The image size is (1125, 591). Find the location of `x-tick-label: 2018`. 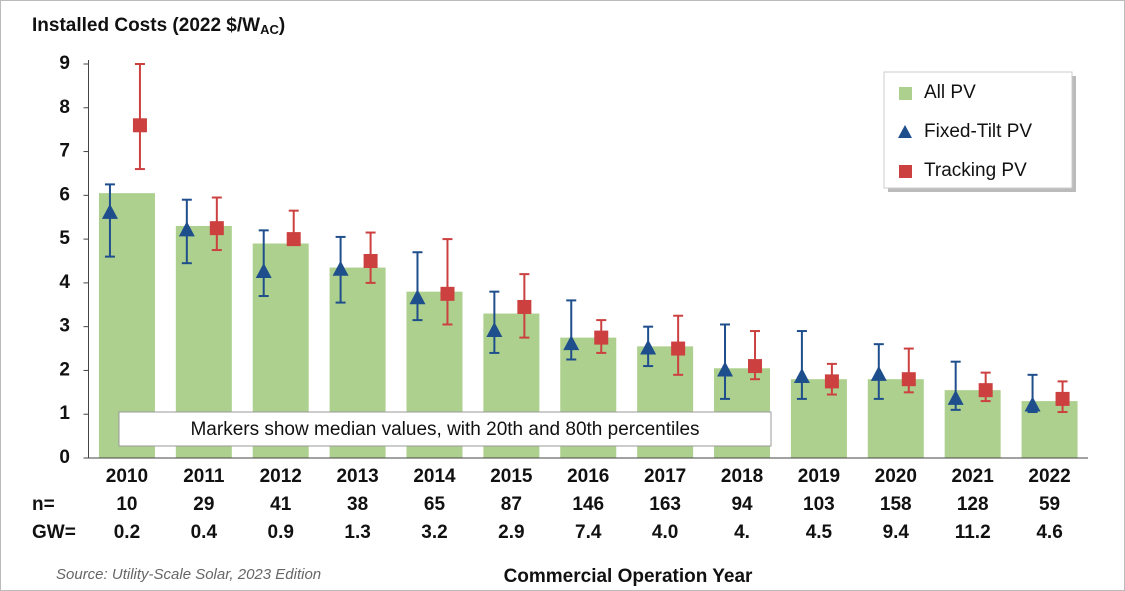

x-tick-label: 2018 is located at coordinates (742, 476).